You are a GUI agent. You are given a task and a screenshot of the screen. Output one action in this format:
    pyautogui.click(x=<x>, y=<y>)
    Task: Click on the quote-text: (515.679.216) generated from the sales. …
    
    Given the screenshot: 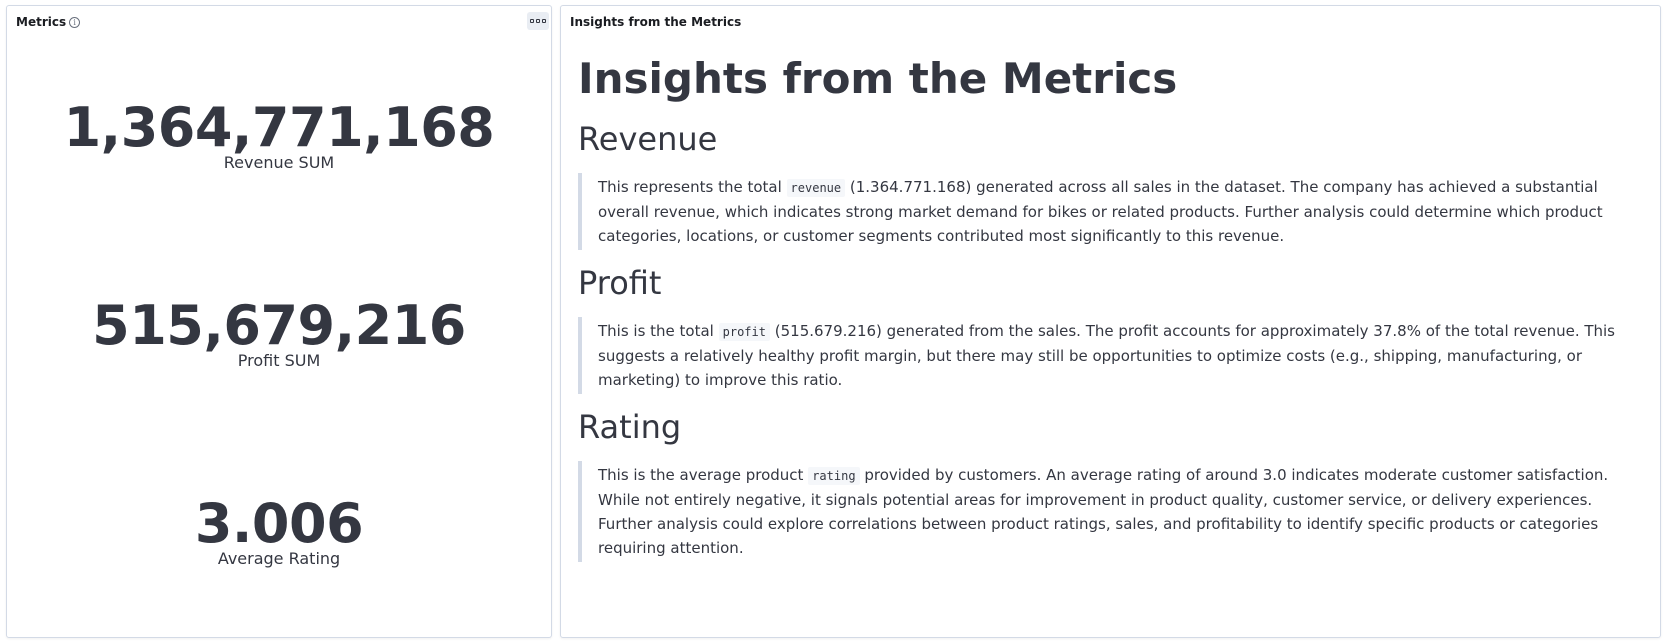 What is the action you would take?
    pyautogui.click(x=1107, y=355)
    